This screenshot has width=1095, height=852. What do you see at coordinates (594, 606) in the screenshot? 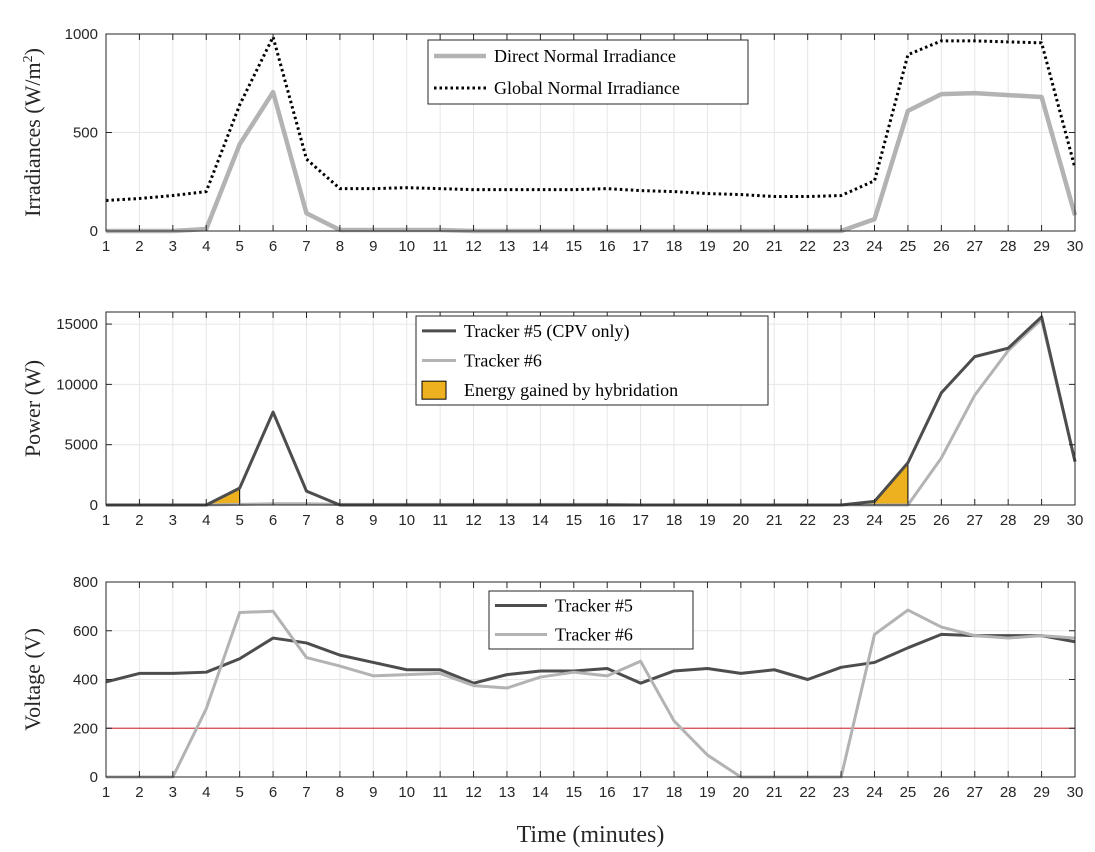
I see `legend-label-1: Tracker #5` at bounding box center [594, 606].